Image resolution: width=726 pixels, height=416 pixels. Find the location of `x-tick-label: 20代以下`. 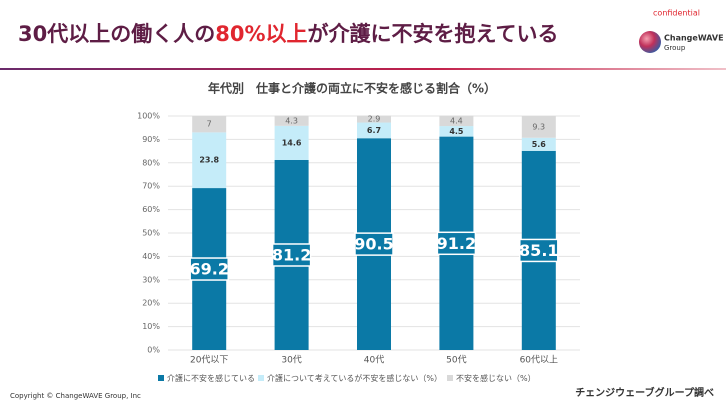

x-tick-label: 20代以下 is located at coordinates (209, 360).